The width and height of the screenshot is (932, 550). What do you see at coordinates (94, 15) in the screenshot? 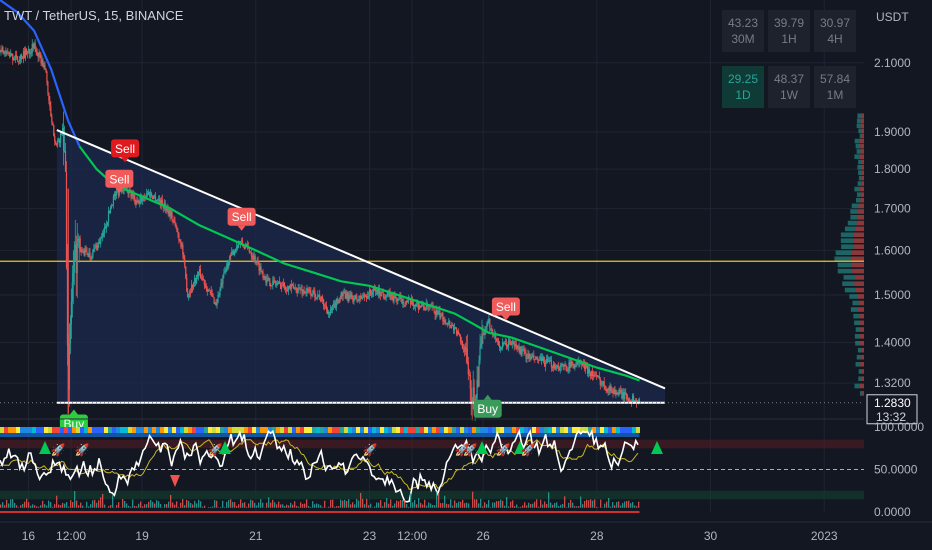
I see `symbol-title: TWT / TetherUS, 15, BINANCE` at bounding box center [94, 15].